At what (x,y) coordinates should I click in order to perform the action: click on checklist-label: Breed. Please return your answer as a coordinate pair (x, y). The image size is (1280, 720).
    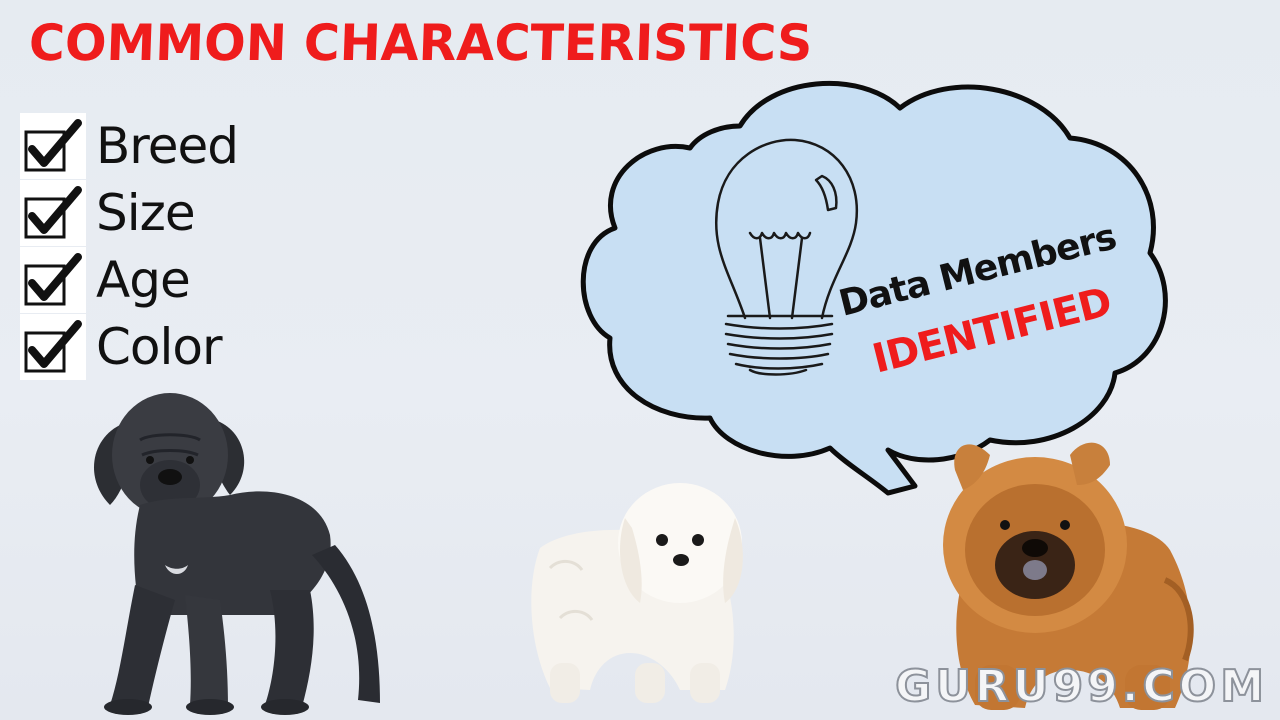
    Looking at the image, I should click on (167, 145).